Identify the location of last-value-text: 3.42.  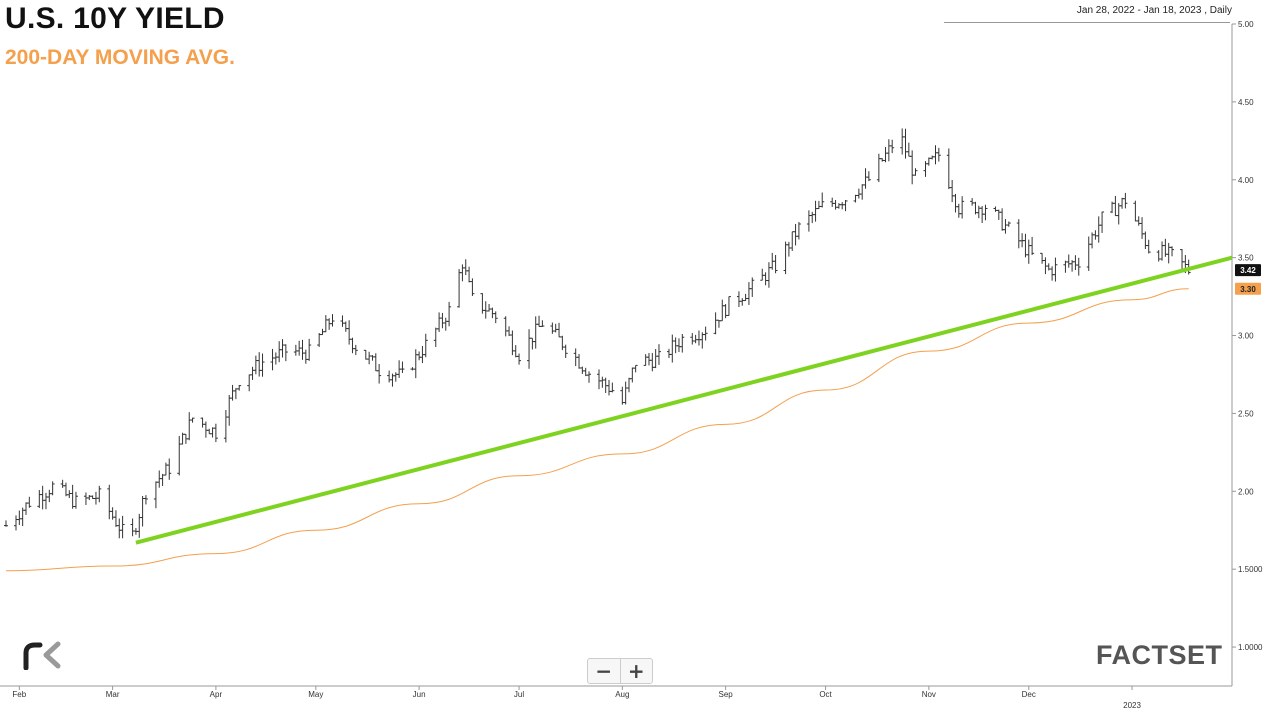
(1248, 270).